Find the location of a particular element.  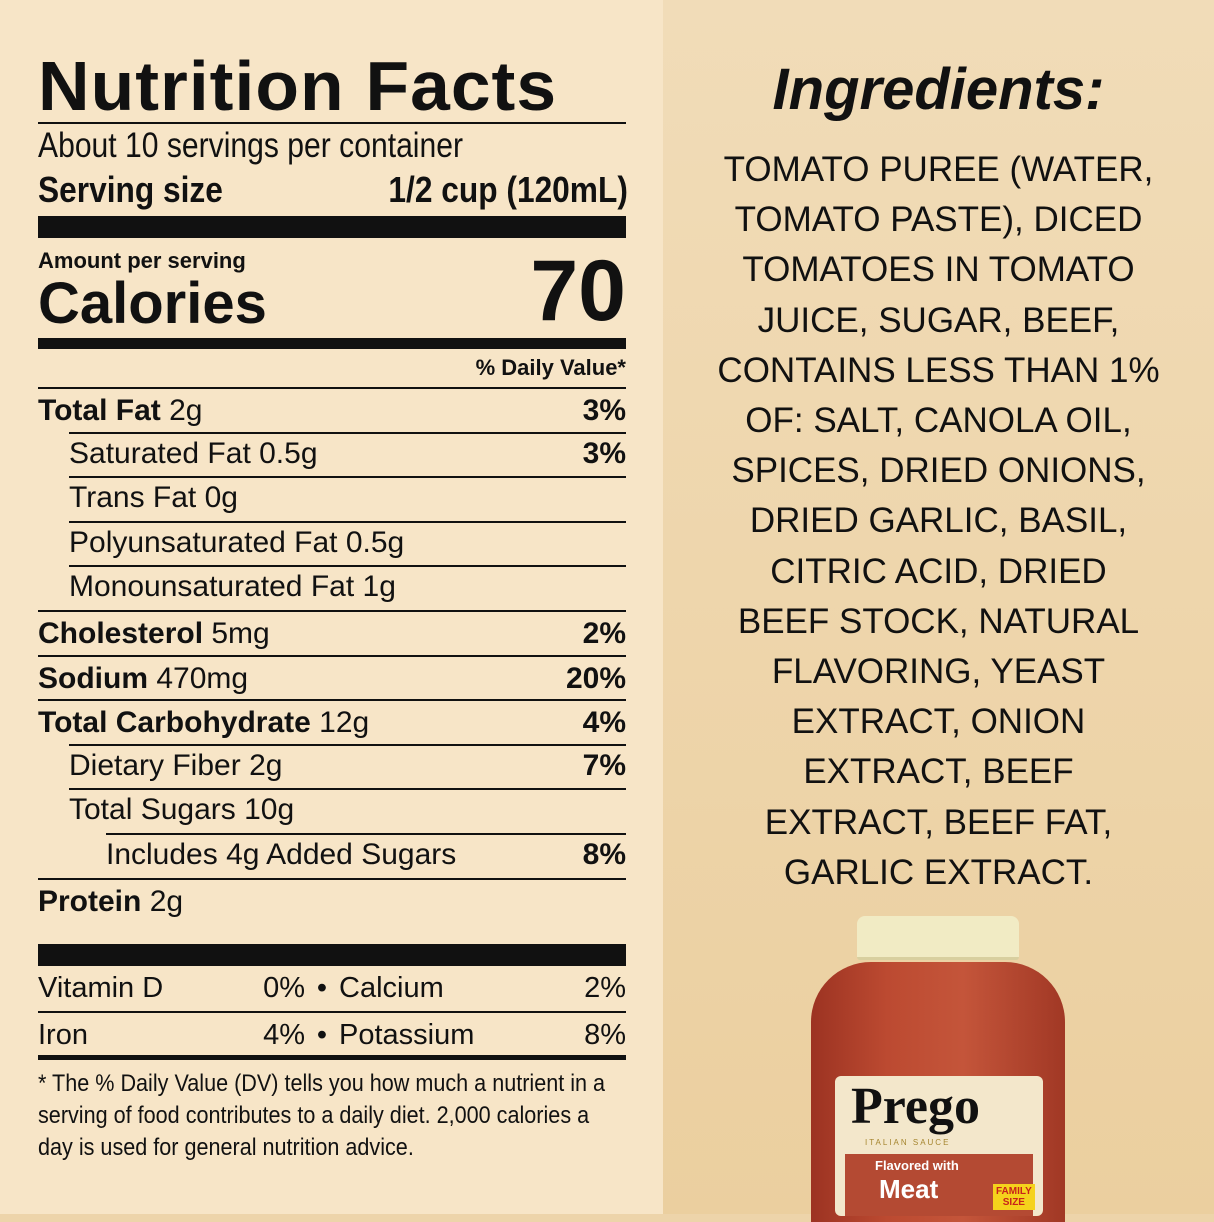

badge-line: FAMILY is located at coordinates (1014, 1191).